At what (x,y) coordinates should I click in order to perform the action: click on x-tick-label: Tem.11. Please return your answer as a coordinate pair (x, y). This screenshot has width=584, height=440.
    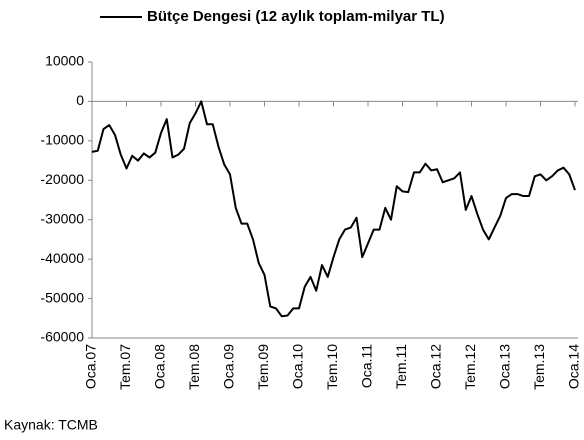
    Looking at the image, I should click on (401, 366).